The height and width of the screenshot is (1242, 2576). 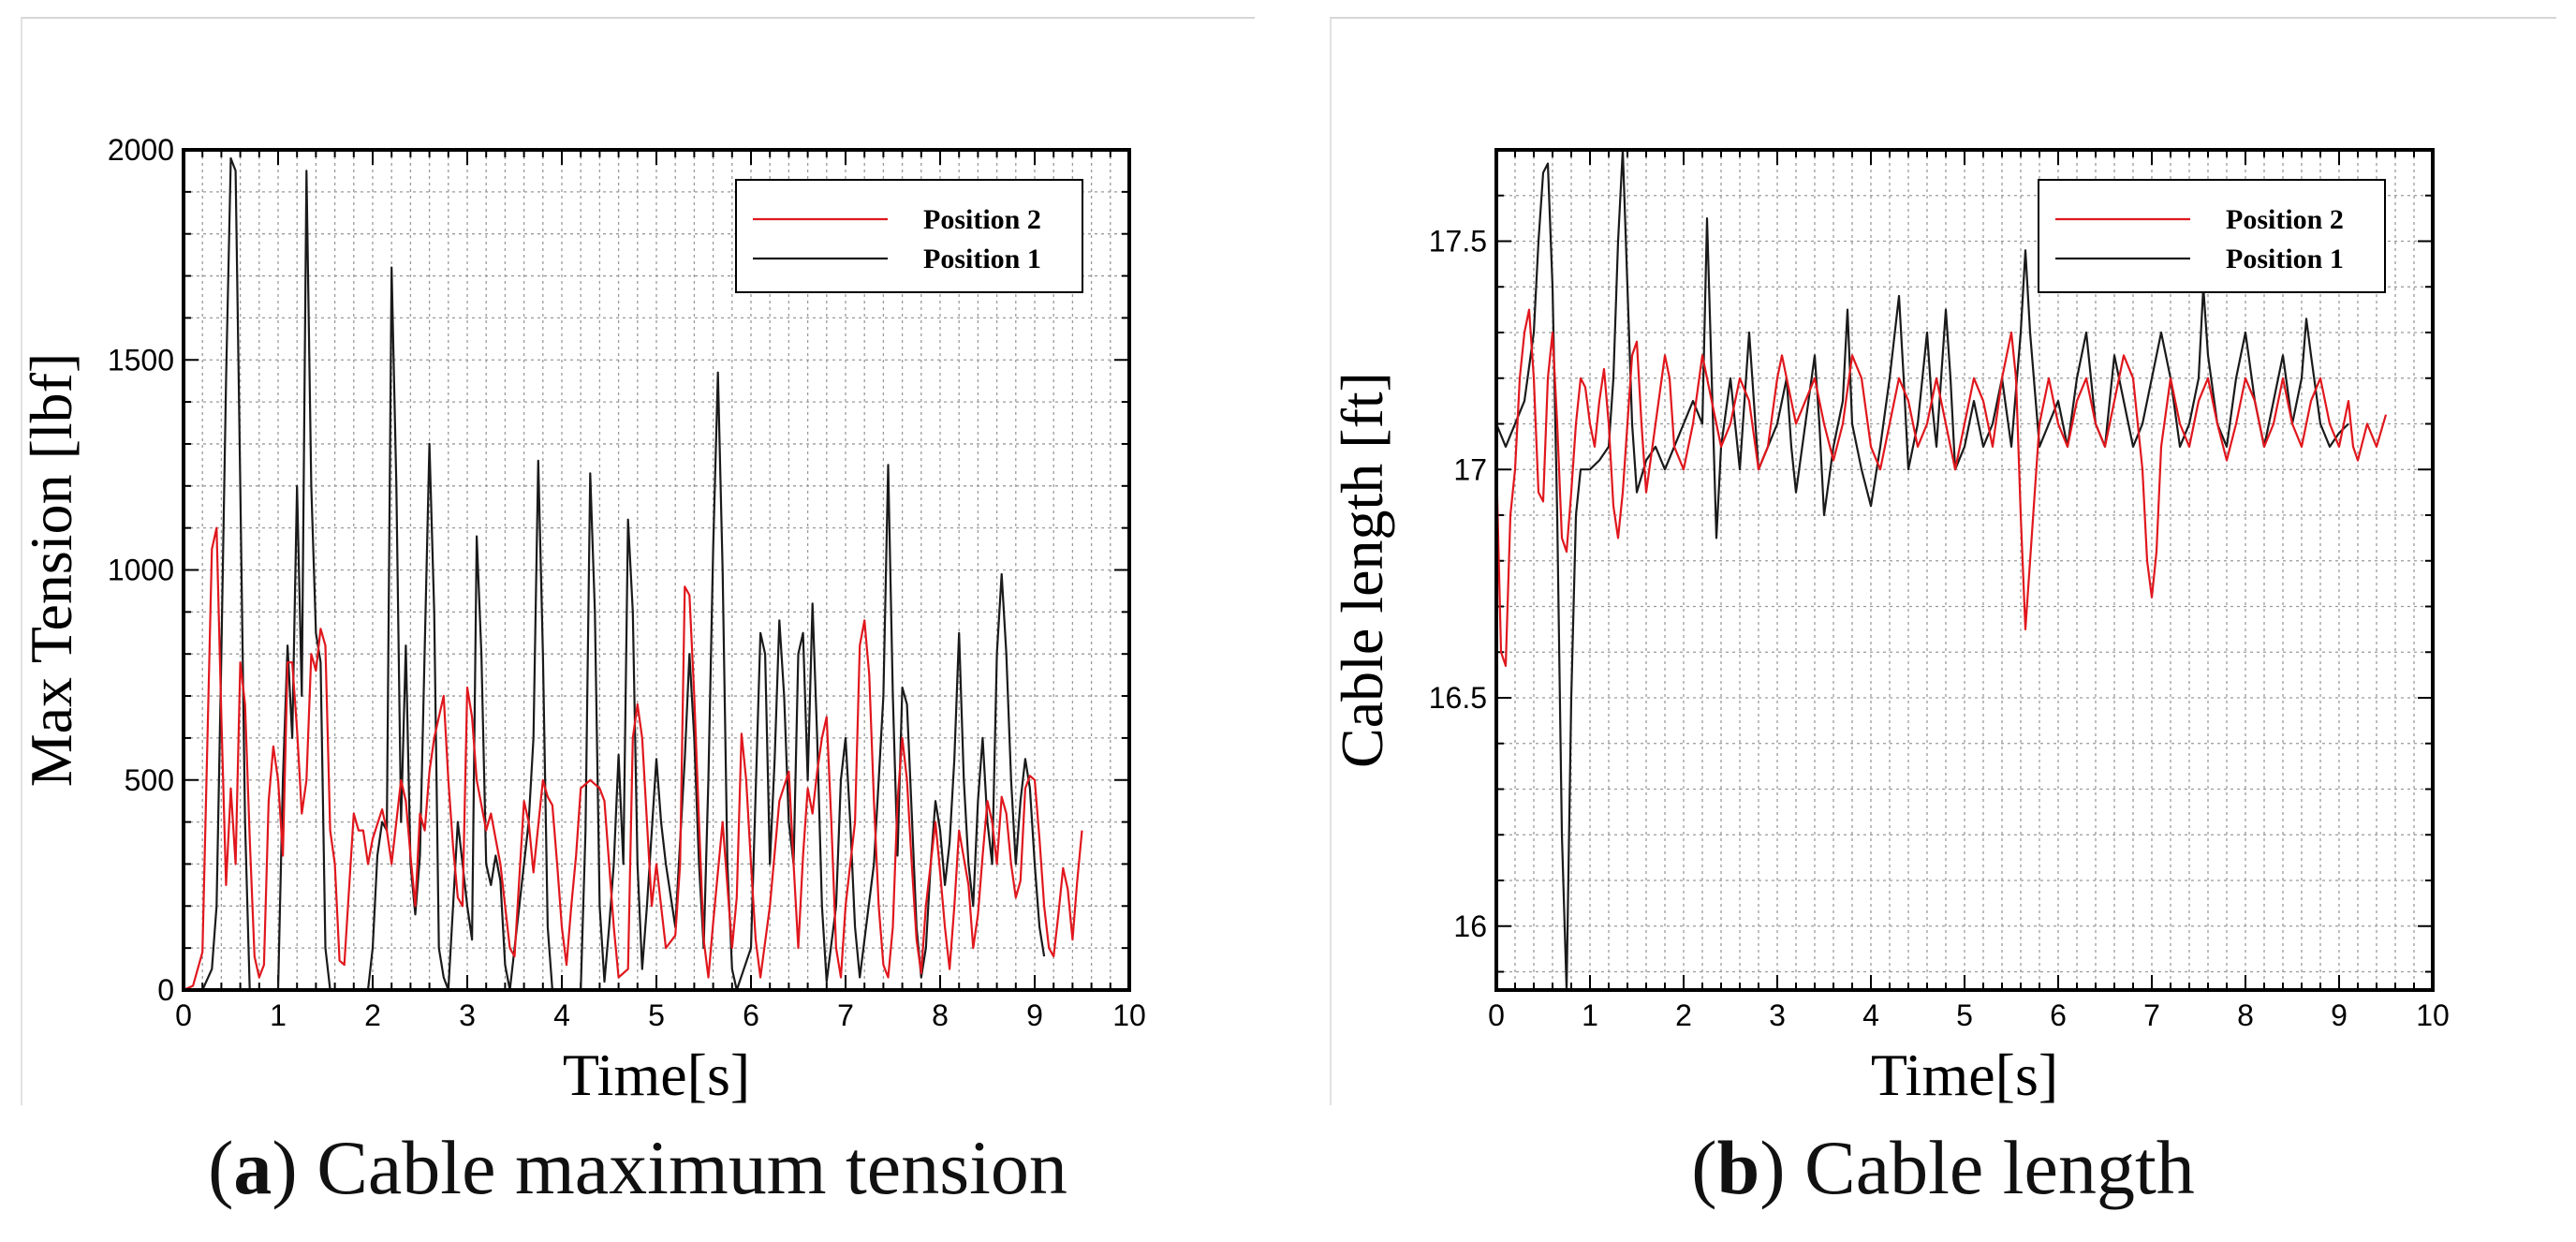 I want to click on y-tick-label: 500, so click(x=149, y=780).